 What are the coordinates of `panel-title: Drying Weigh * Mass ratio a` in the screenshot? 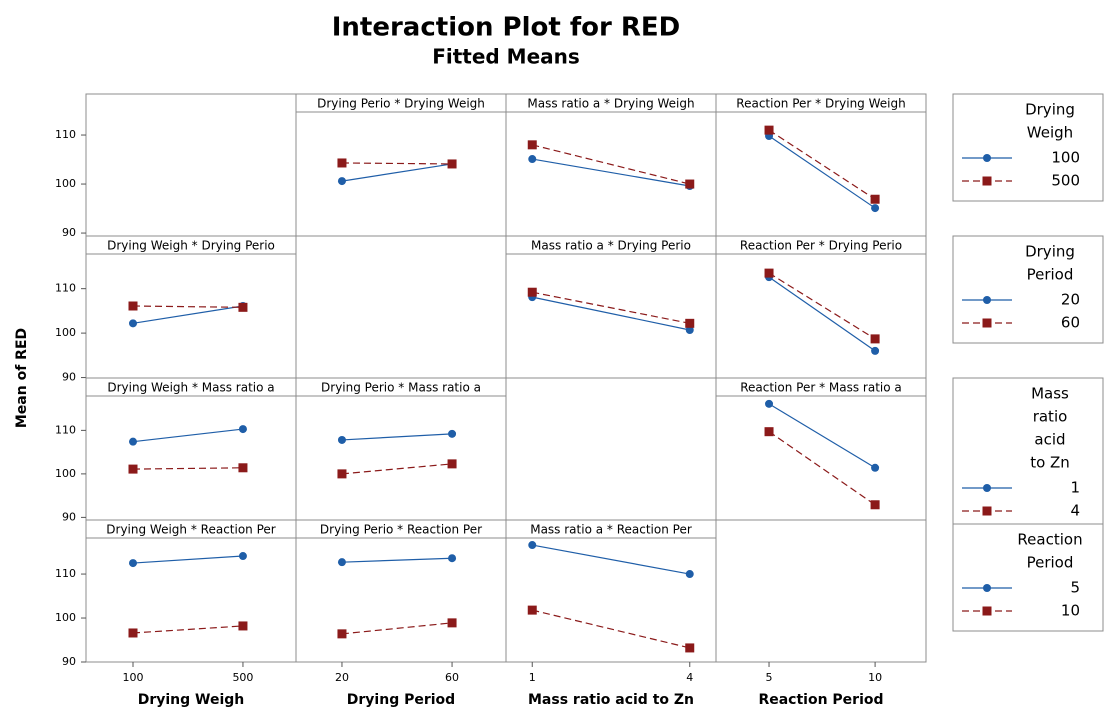 It's located at (190, 388).